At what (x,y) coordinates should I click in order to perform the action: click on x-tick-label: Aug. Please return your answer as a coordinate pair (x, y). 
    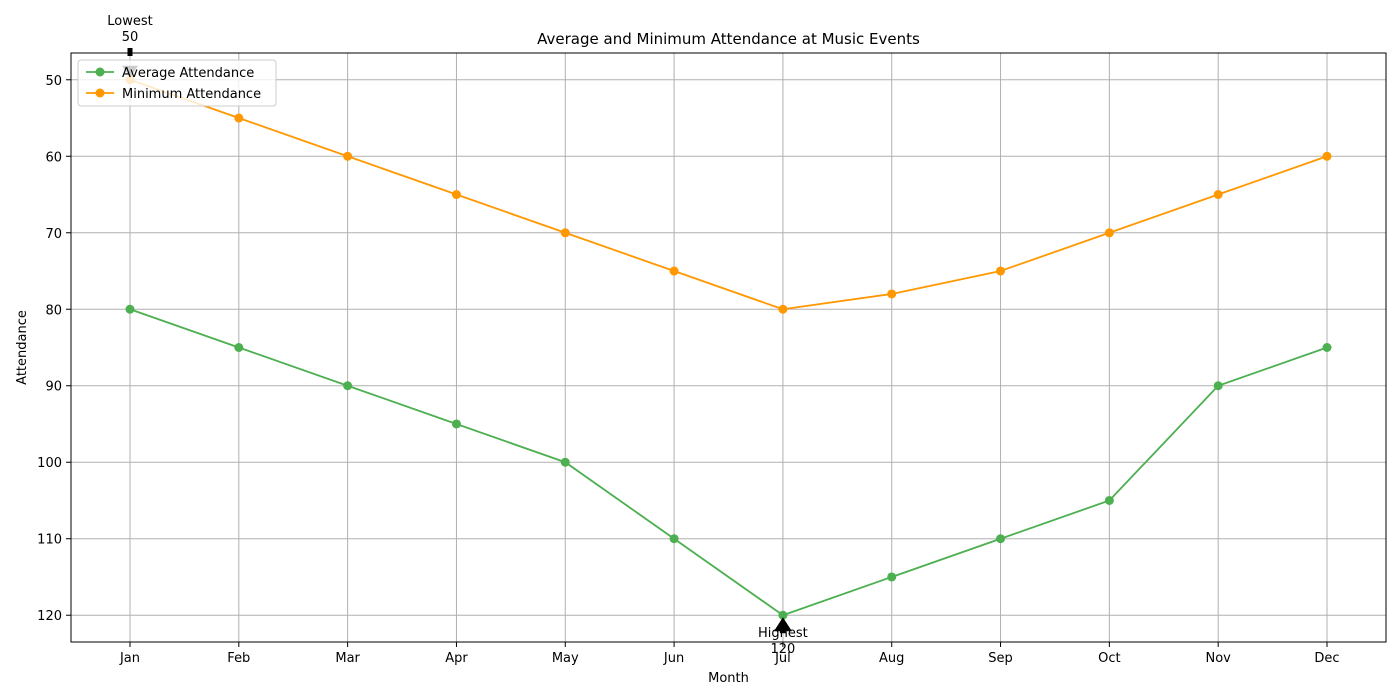
    Looking at the image, I should click on (891, 658).